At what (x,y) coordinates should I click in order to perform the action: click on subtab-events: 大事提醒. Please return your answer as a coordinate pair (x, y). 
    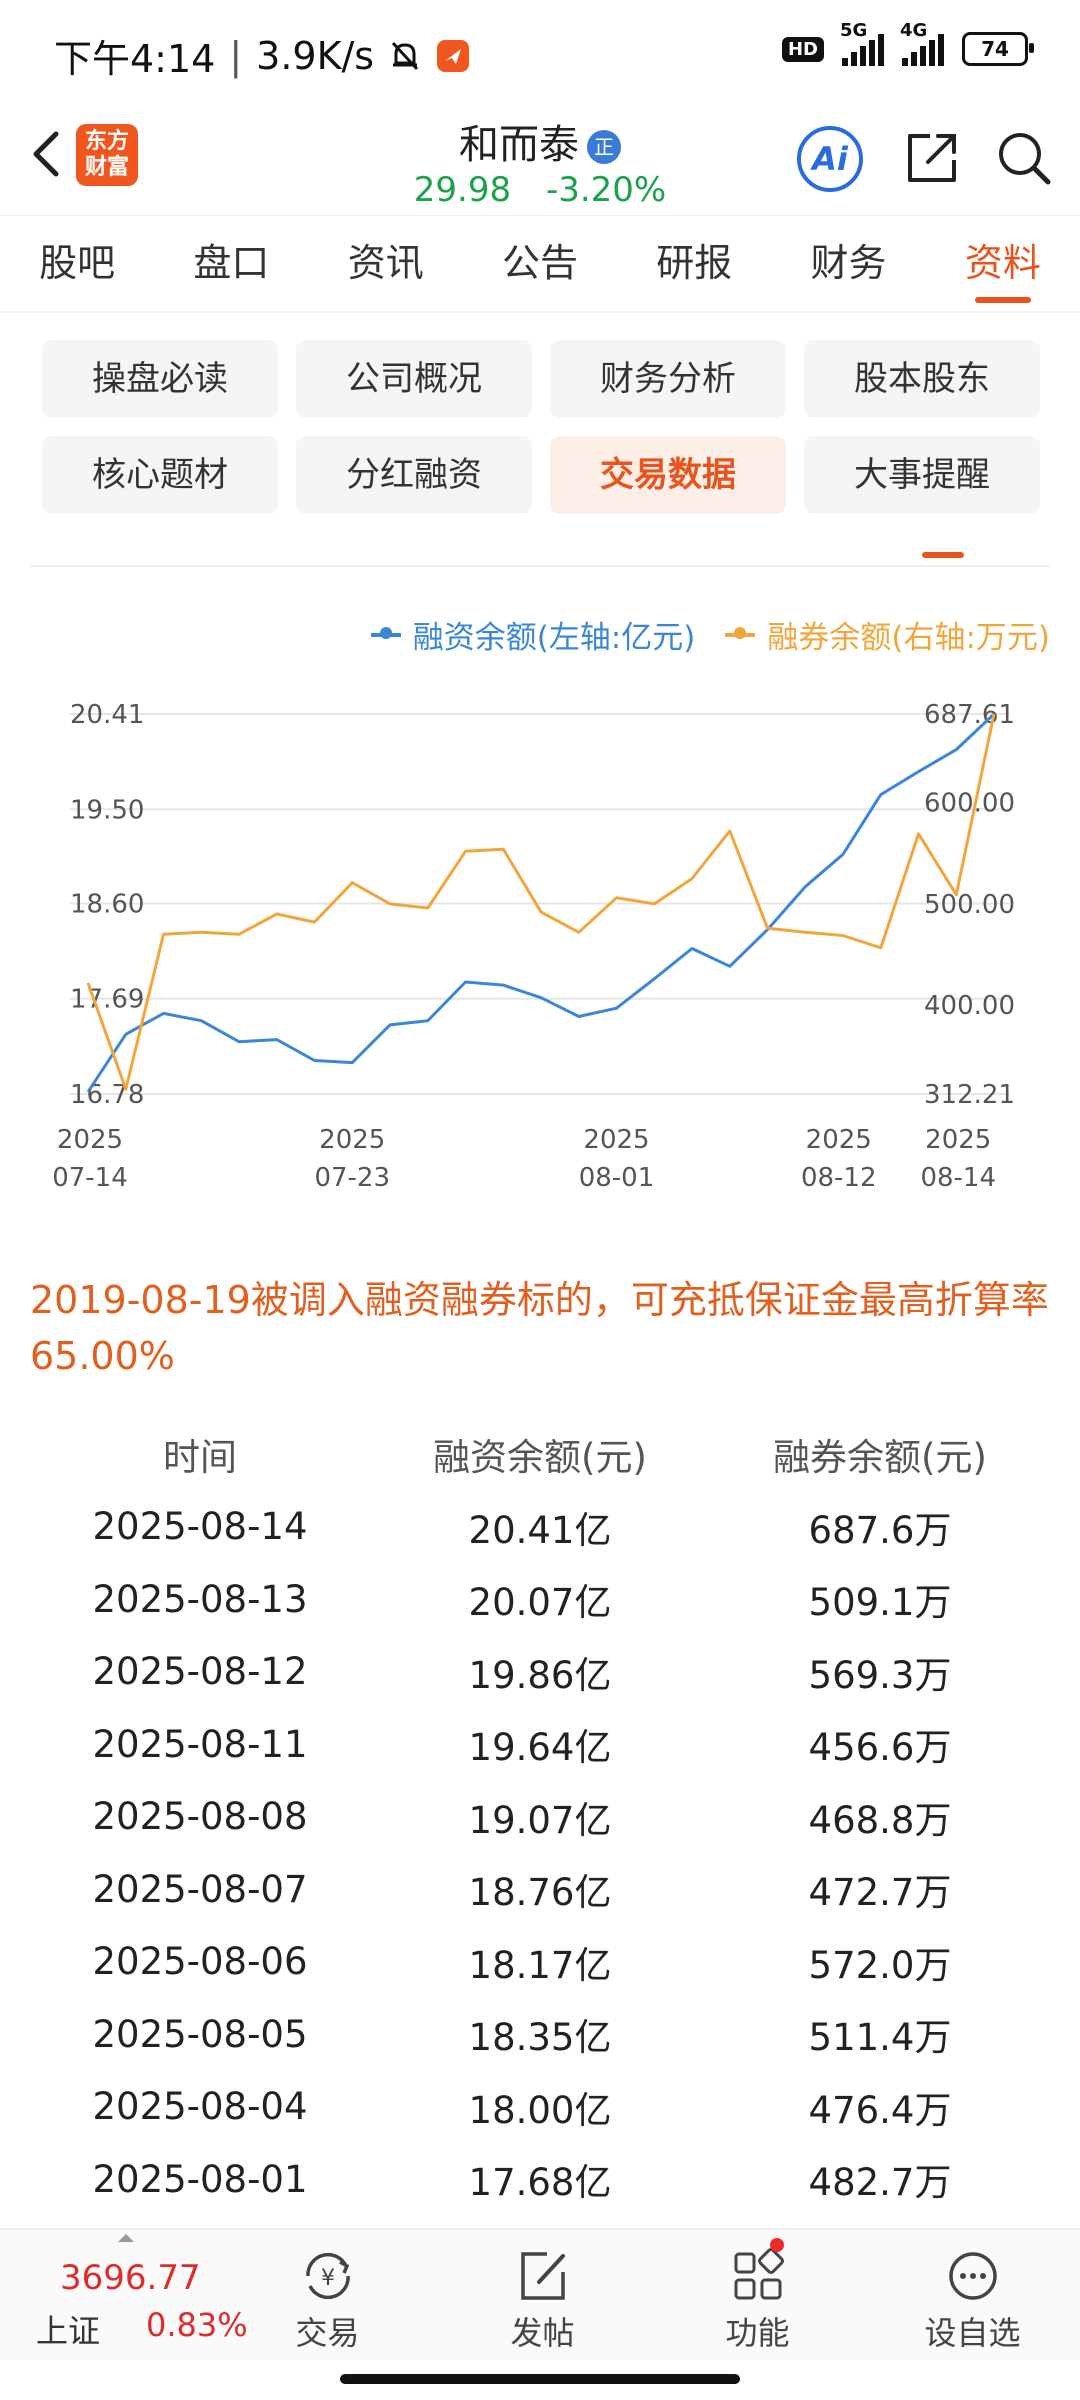
    Looking at the image, I should click on (922, 475).